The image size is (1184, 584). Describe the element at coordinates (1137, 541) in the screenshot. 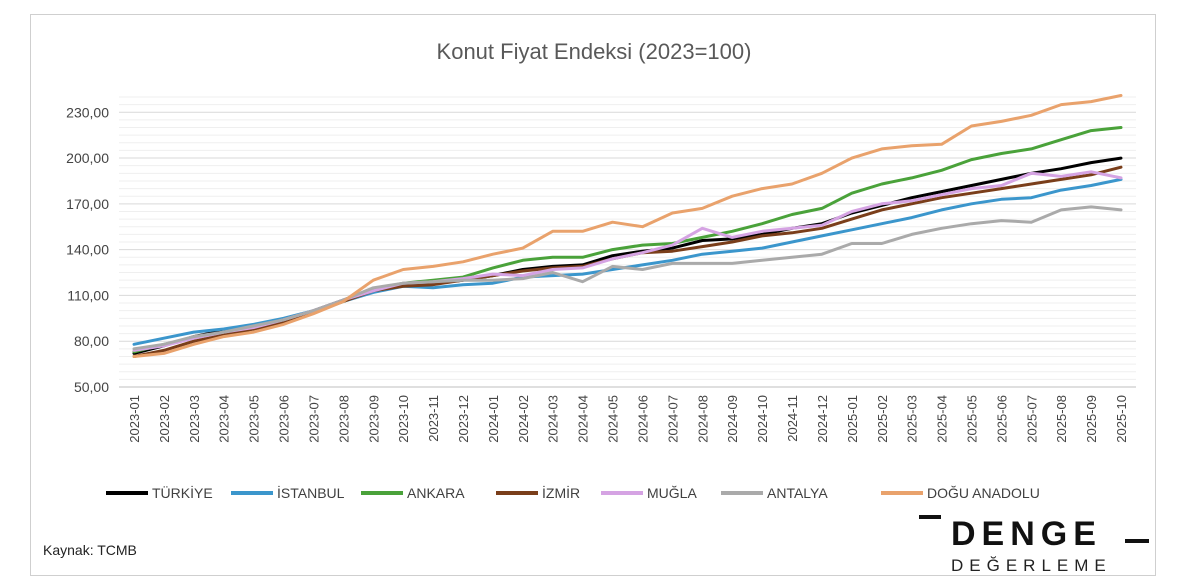

I see `logo-bar-right` at that location.